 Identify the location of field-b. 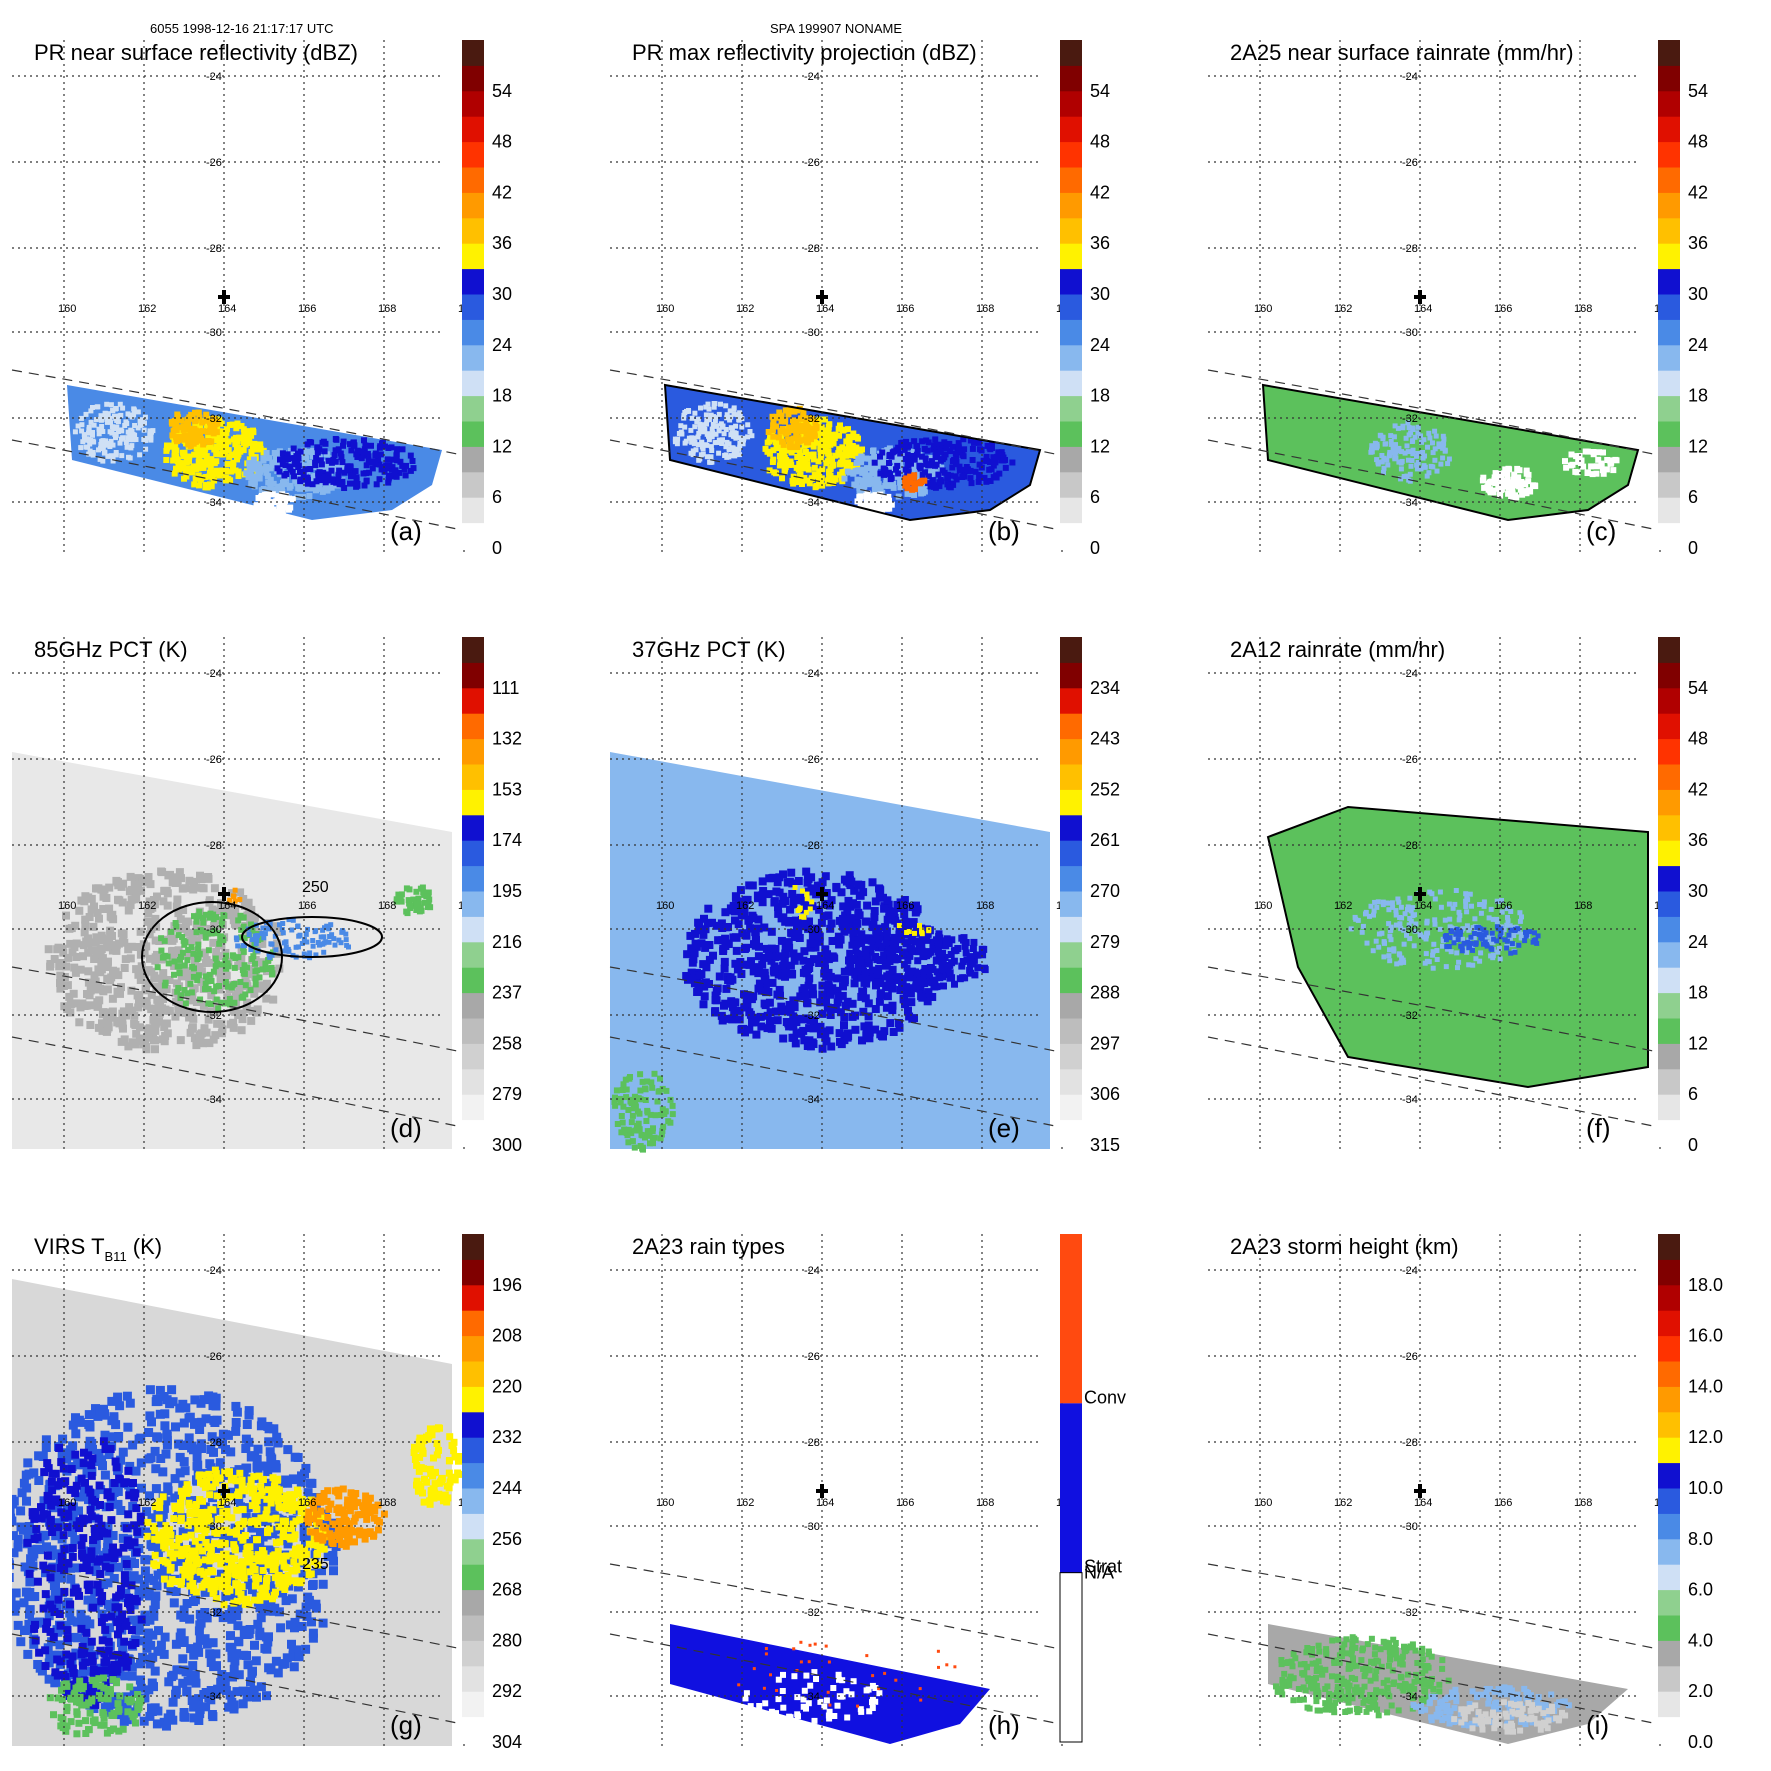
(852, 452).